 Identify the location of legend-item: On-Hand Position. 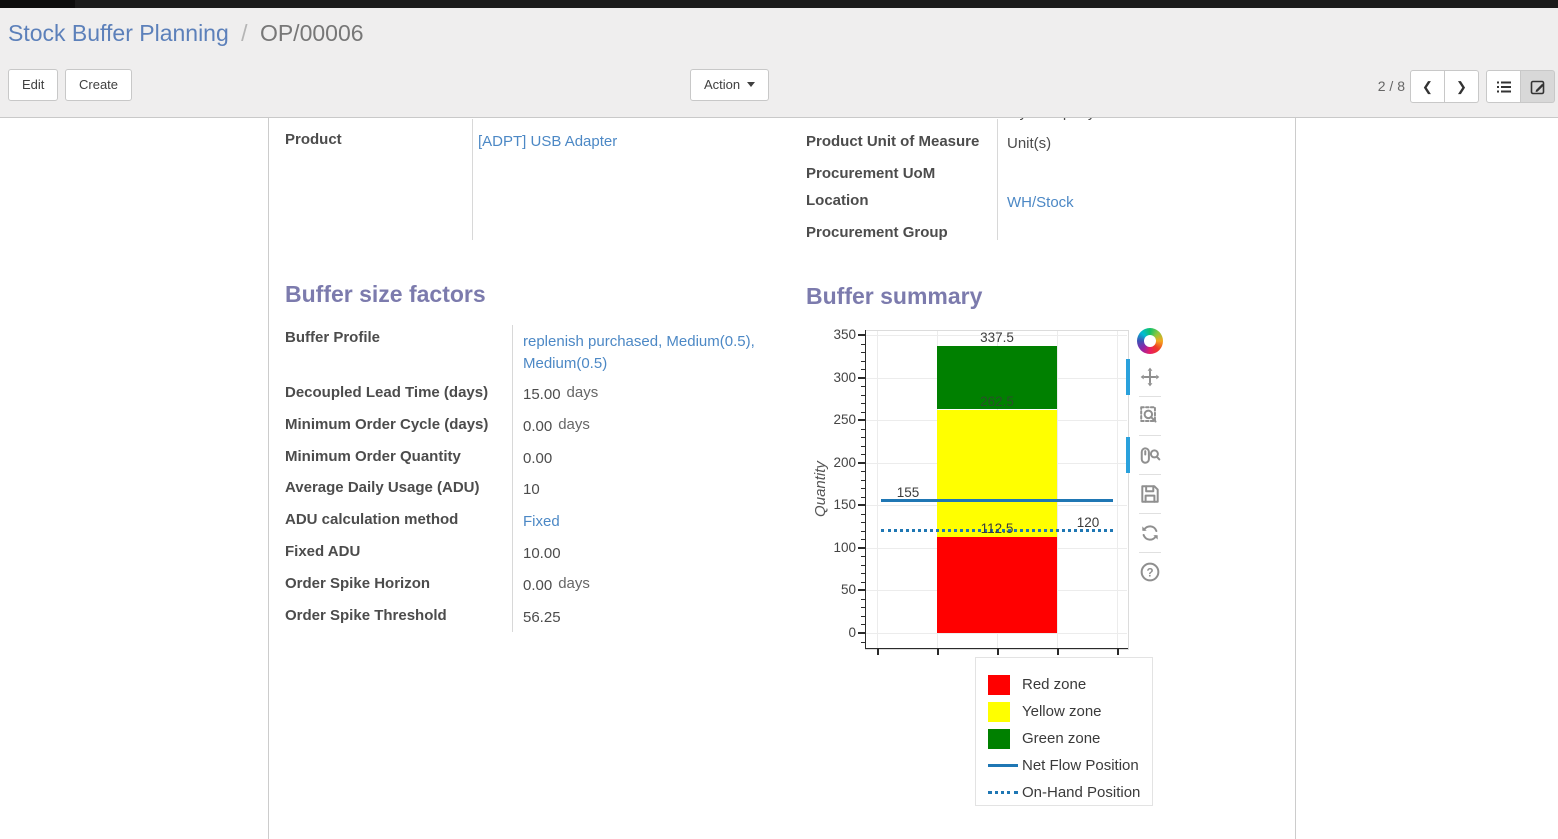
(1070, 792).